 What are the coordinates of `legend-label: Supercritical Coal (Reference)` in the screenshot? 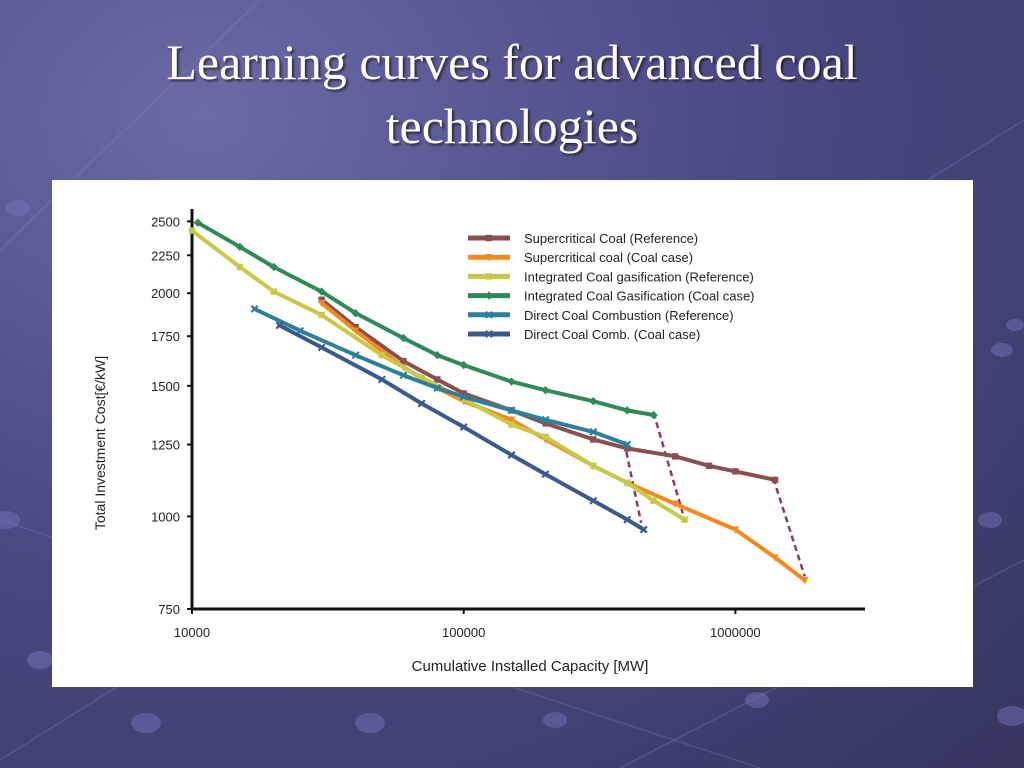 It's located at (611, 238).